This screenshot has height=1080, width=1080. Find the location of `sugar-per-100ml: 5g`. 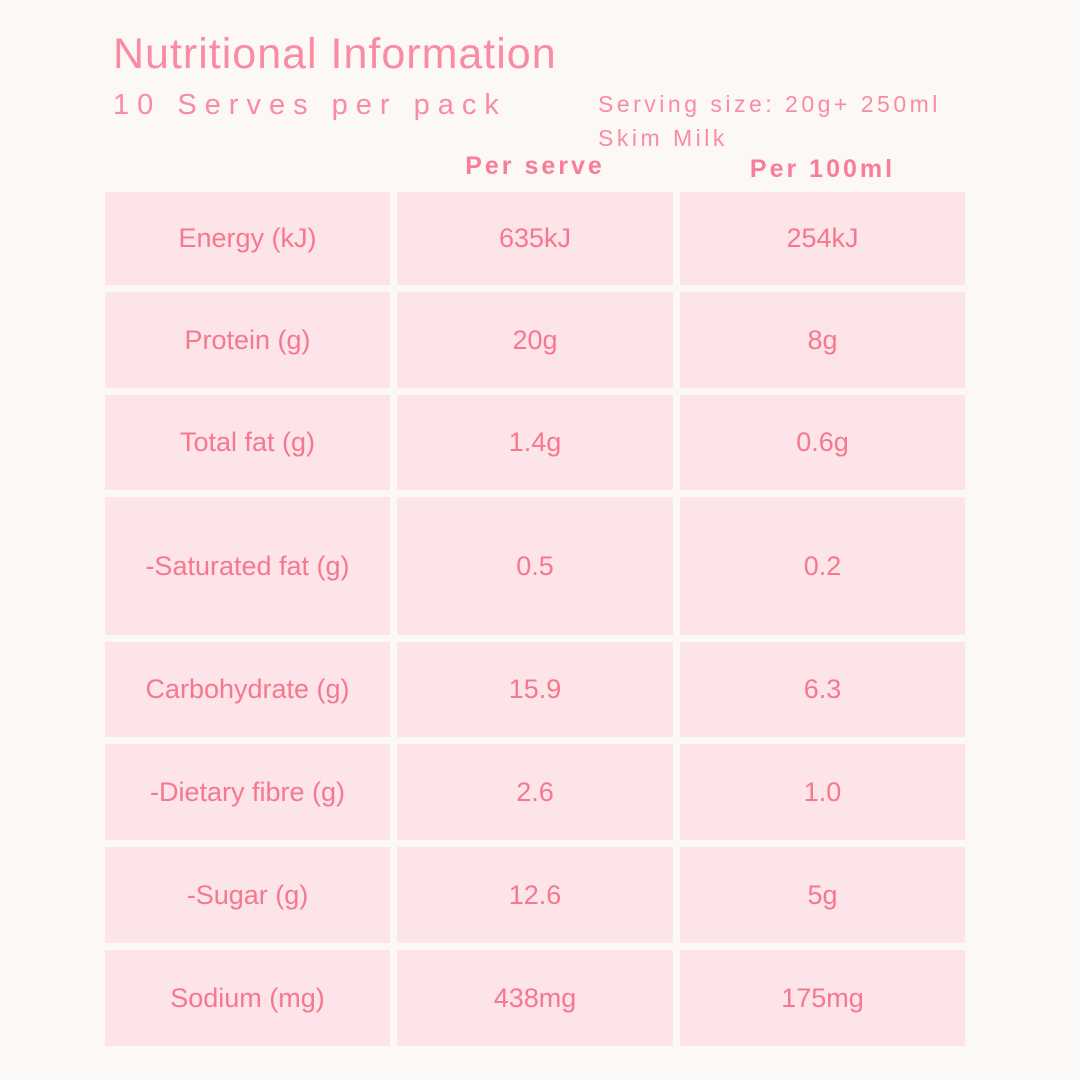

sugar-per-100ml: 5g is located at coordinates (822, 895).